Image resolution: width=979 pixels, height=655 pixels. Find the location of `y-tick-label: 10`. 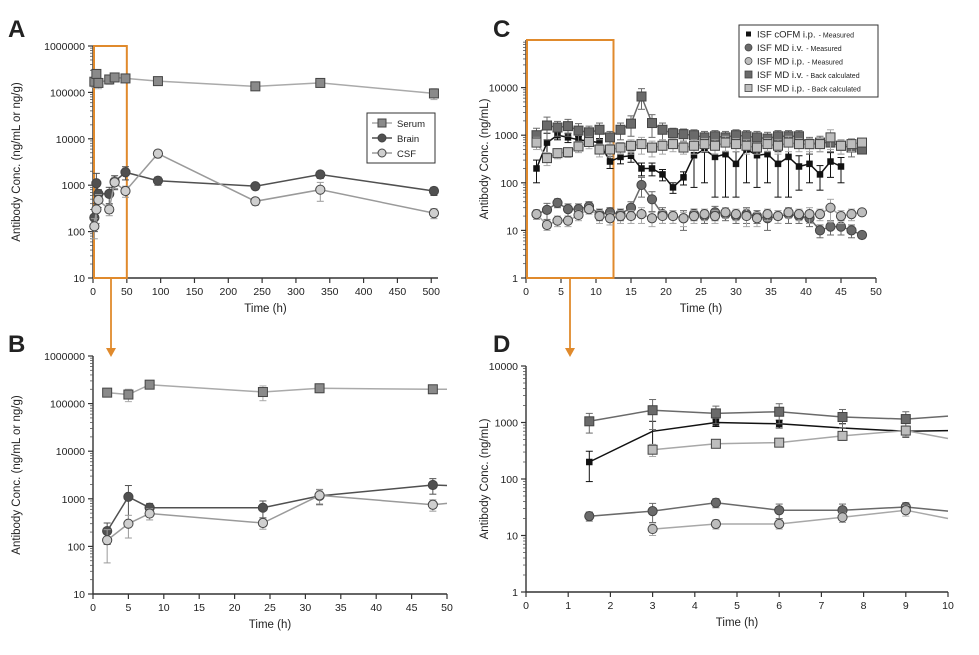

y-tick-label: 10 is located at coordinates (79, 279).